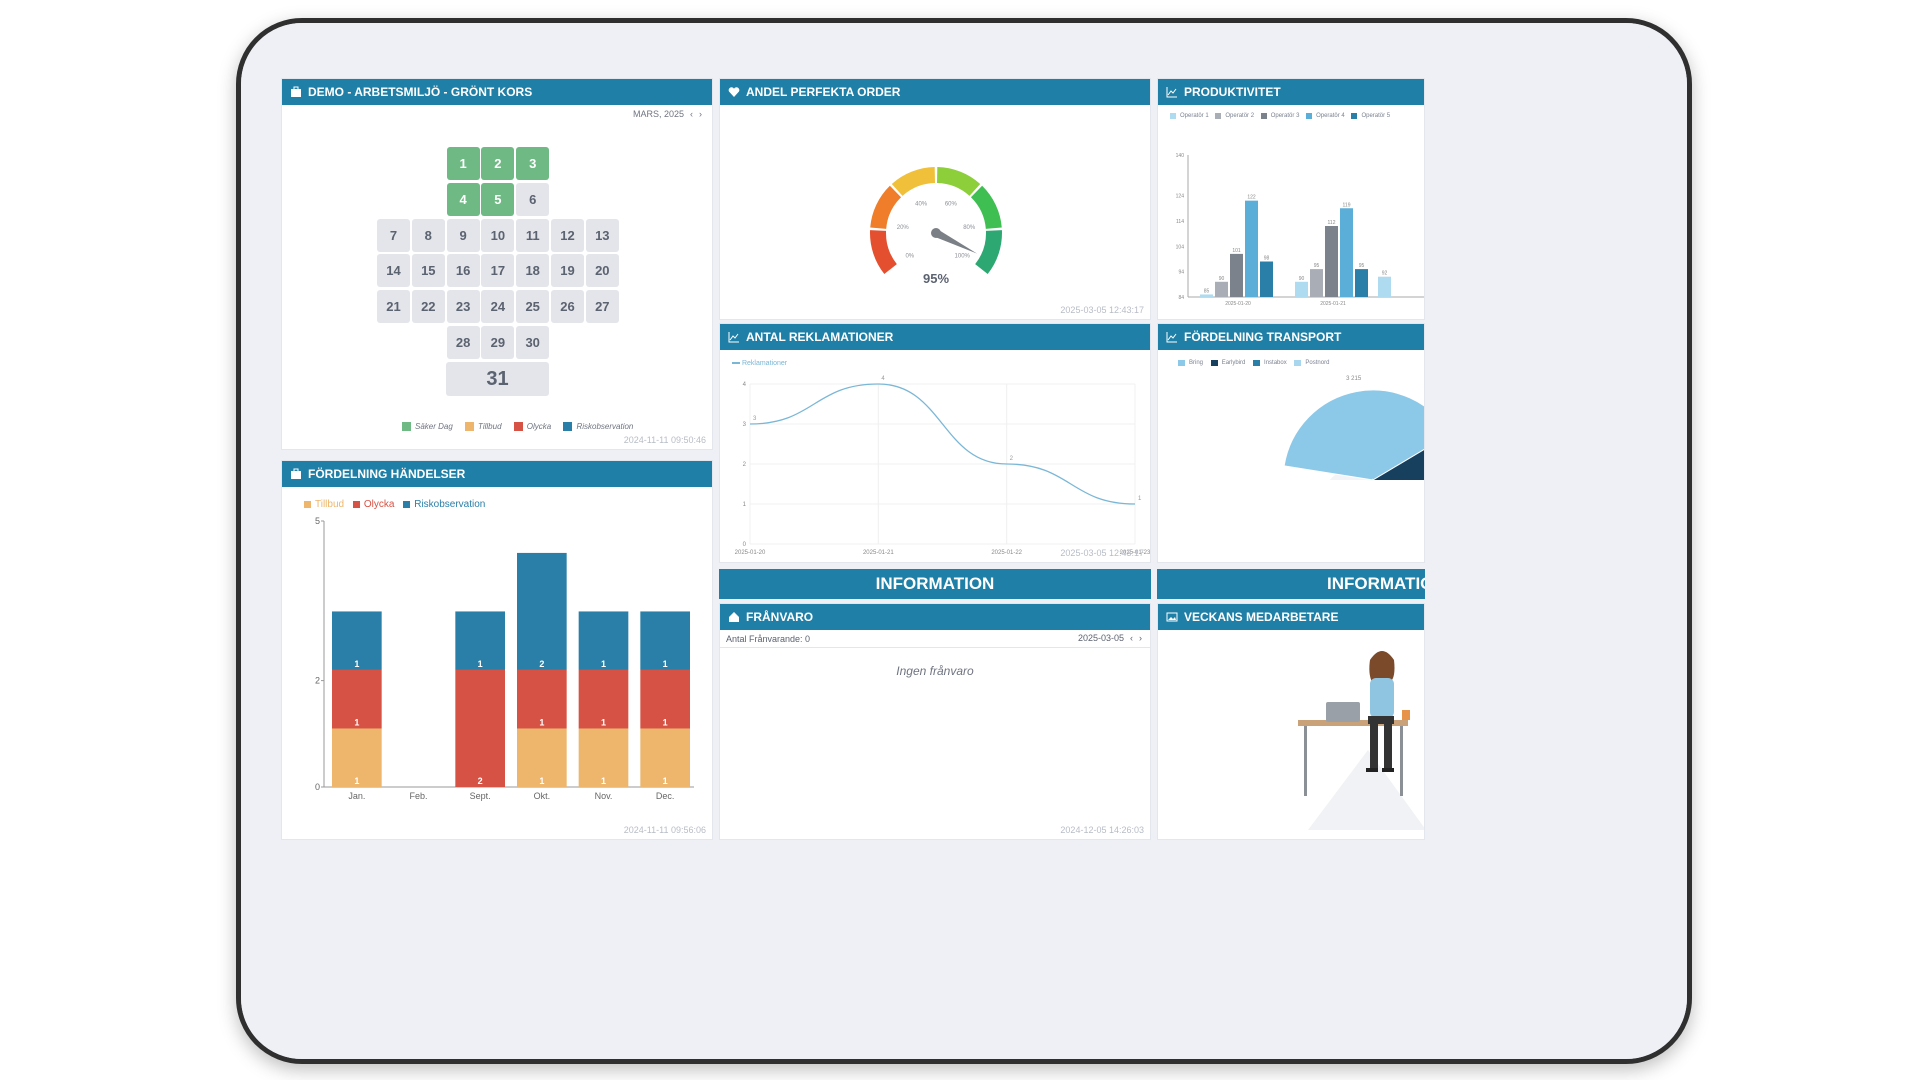 This screenshot has width=1920, height=1080. Describe the element at coordinates (533, 271) in the screenshot. I see `calendar-day: 18` at that location.